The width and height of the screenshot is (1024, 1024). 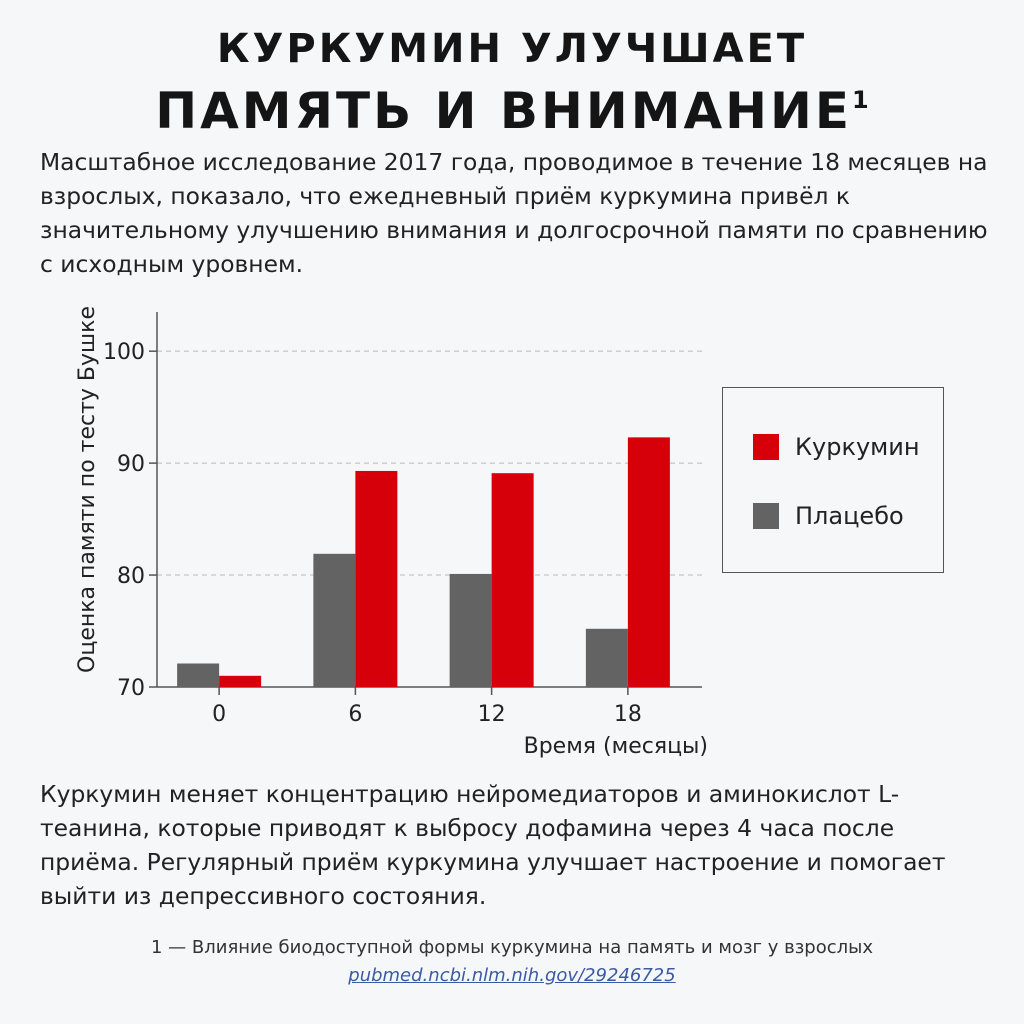 What do you see at coordinates (833, 480) in the screenshot?
I see `chart-legend: Куркумин Плацебо` at bounding box center [833, 480].